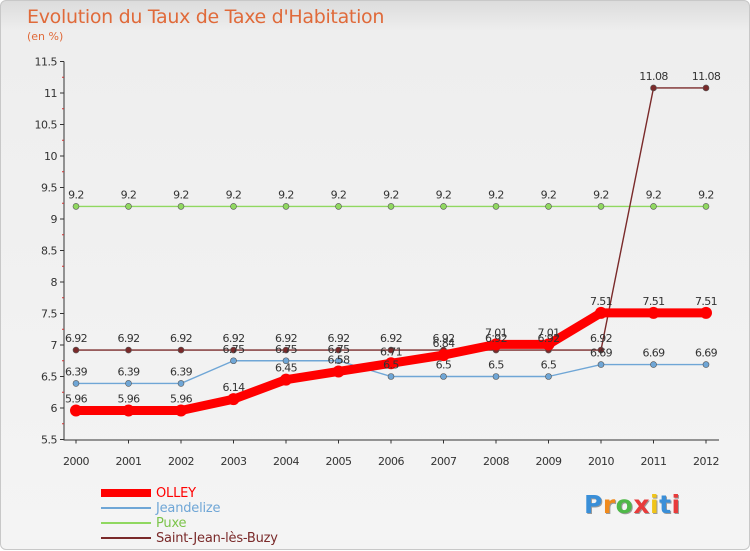  Describe the element at coordinates (444, 461) in the screenshot. I see `x-tick-label: 2007` at that location.